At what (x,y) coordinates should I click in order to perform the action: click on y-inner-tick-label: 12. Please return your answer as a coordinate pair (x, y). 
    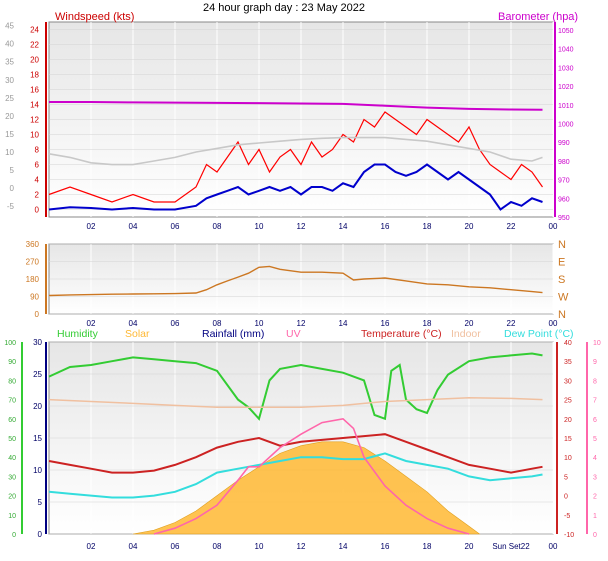
    Looking at the image, I should click on (34, 120).